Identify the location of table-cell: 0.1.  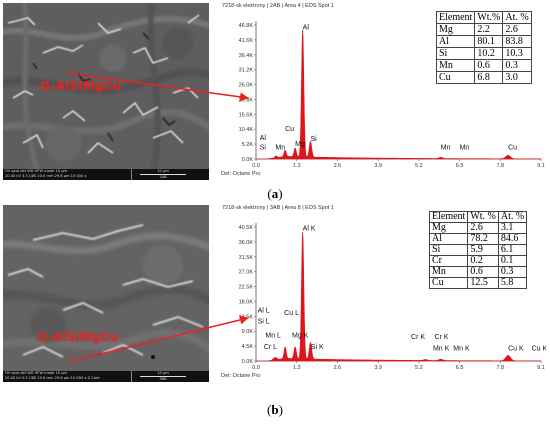
(512, 261).